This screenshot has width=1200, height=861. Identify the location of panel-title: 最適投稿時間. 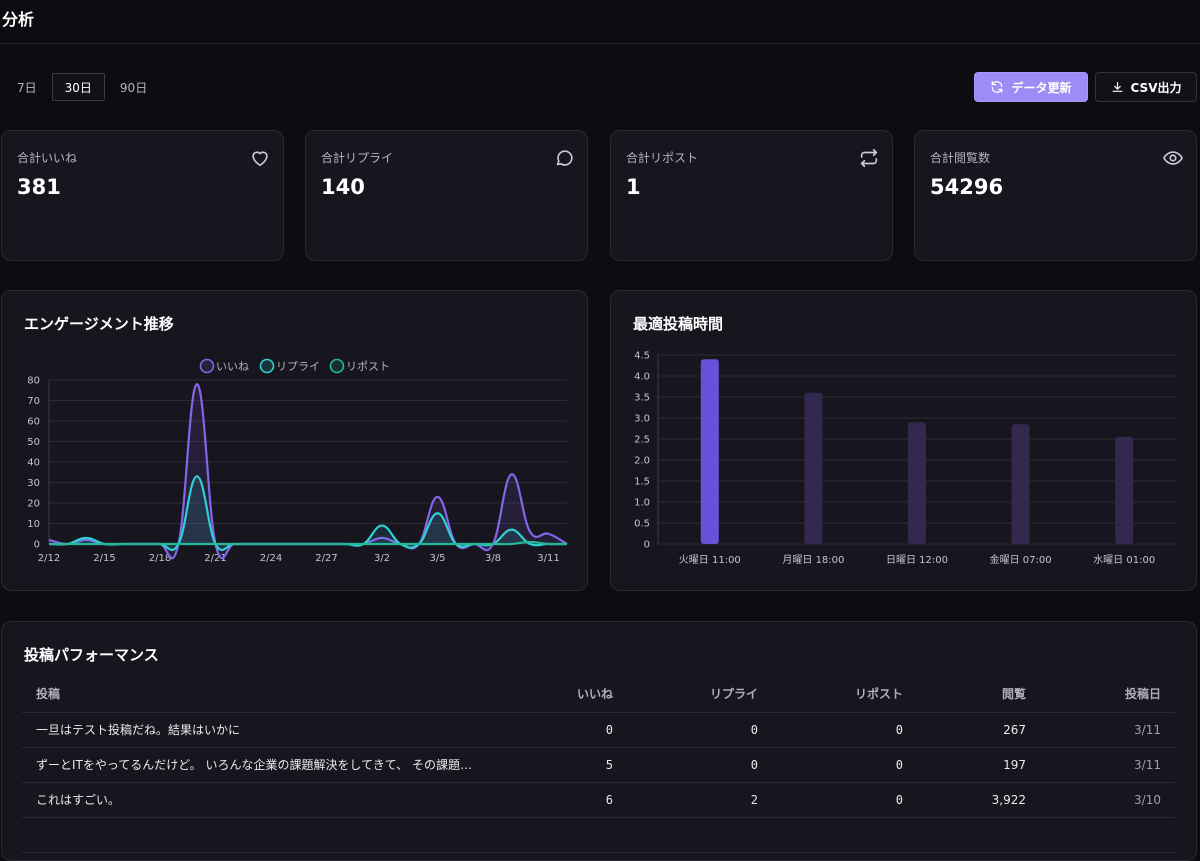
(678, 324).